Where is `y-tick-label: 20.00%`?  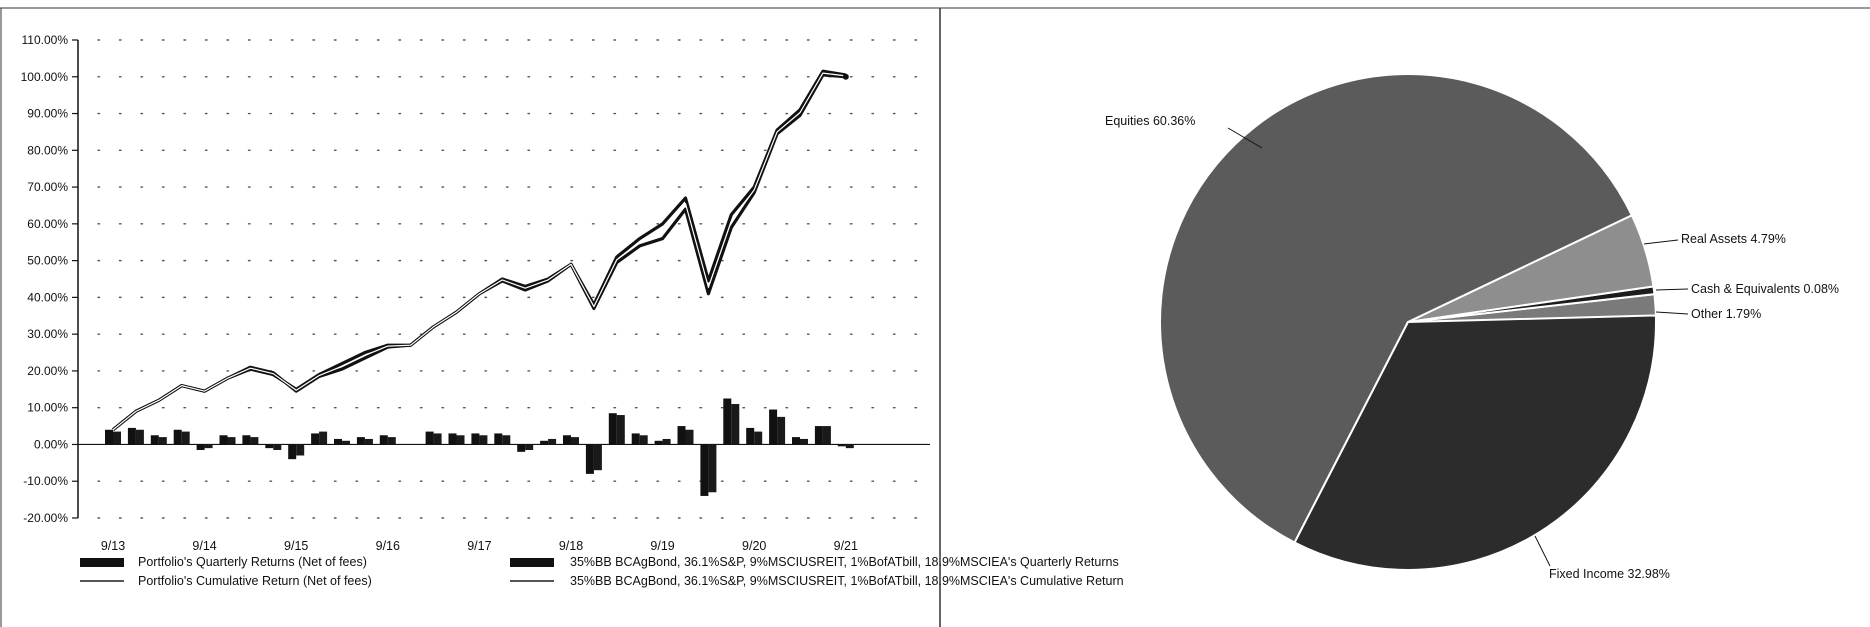 y-tick-label: 20.00% is located at coordinates (47, 371).